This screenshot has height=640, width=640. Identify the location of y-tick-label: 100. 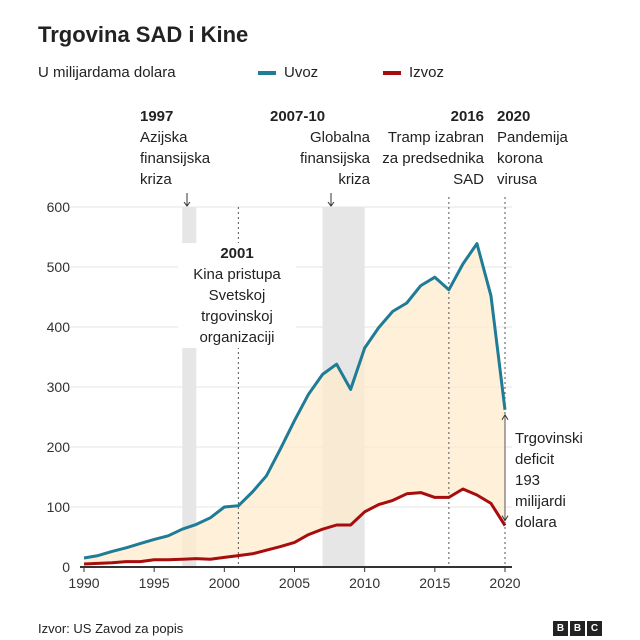
(59, 507).